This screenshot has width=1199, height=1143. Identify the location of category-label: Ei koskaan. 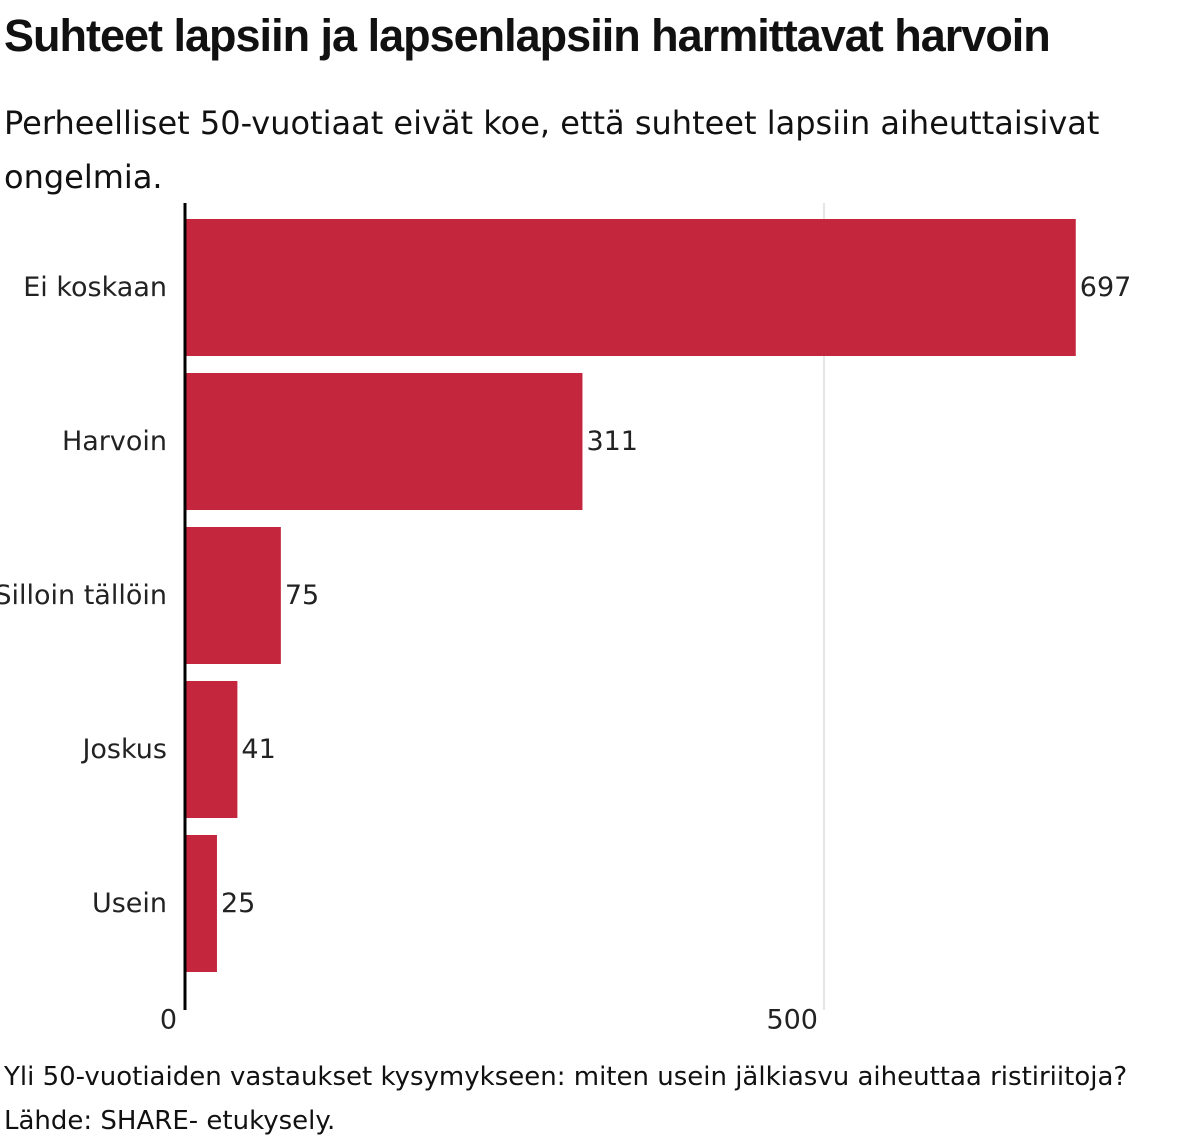
(95, 287).